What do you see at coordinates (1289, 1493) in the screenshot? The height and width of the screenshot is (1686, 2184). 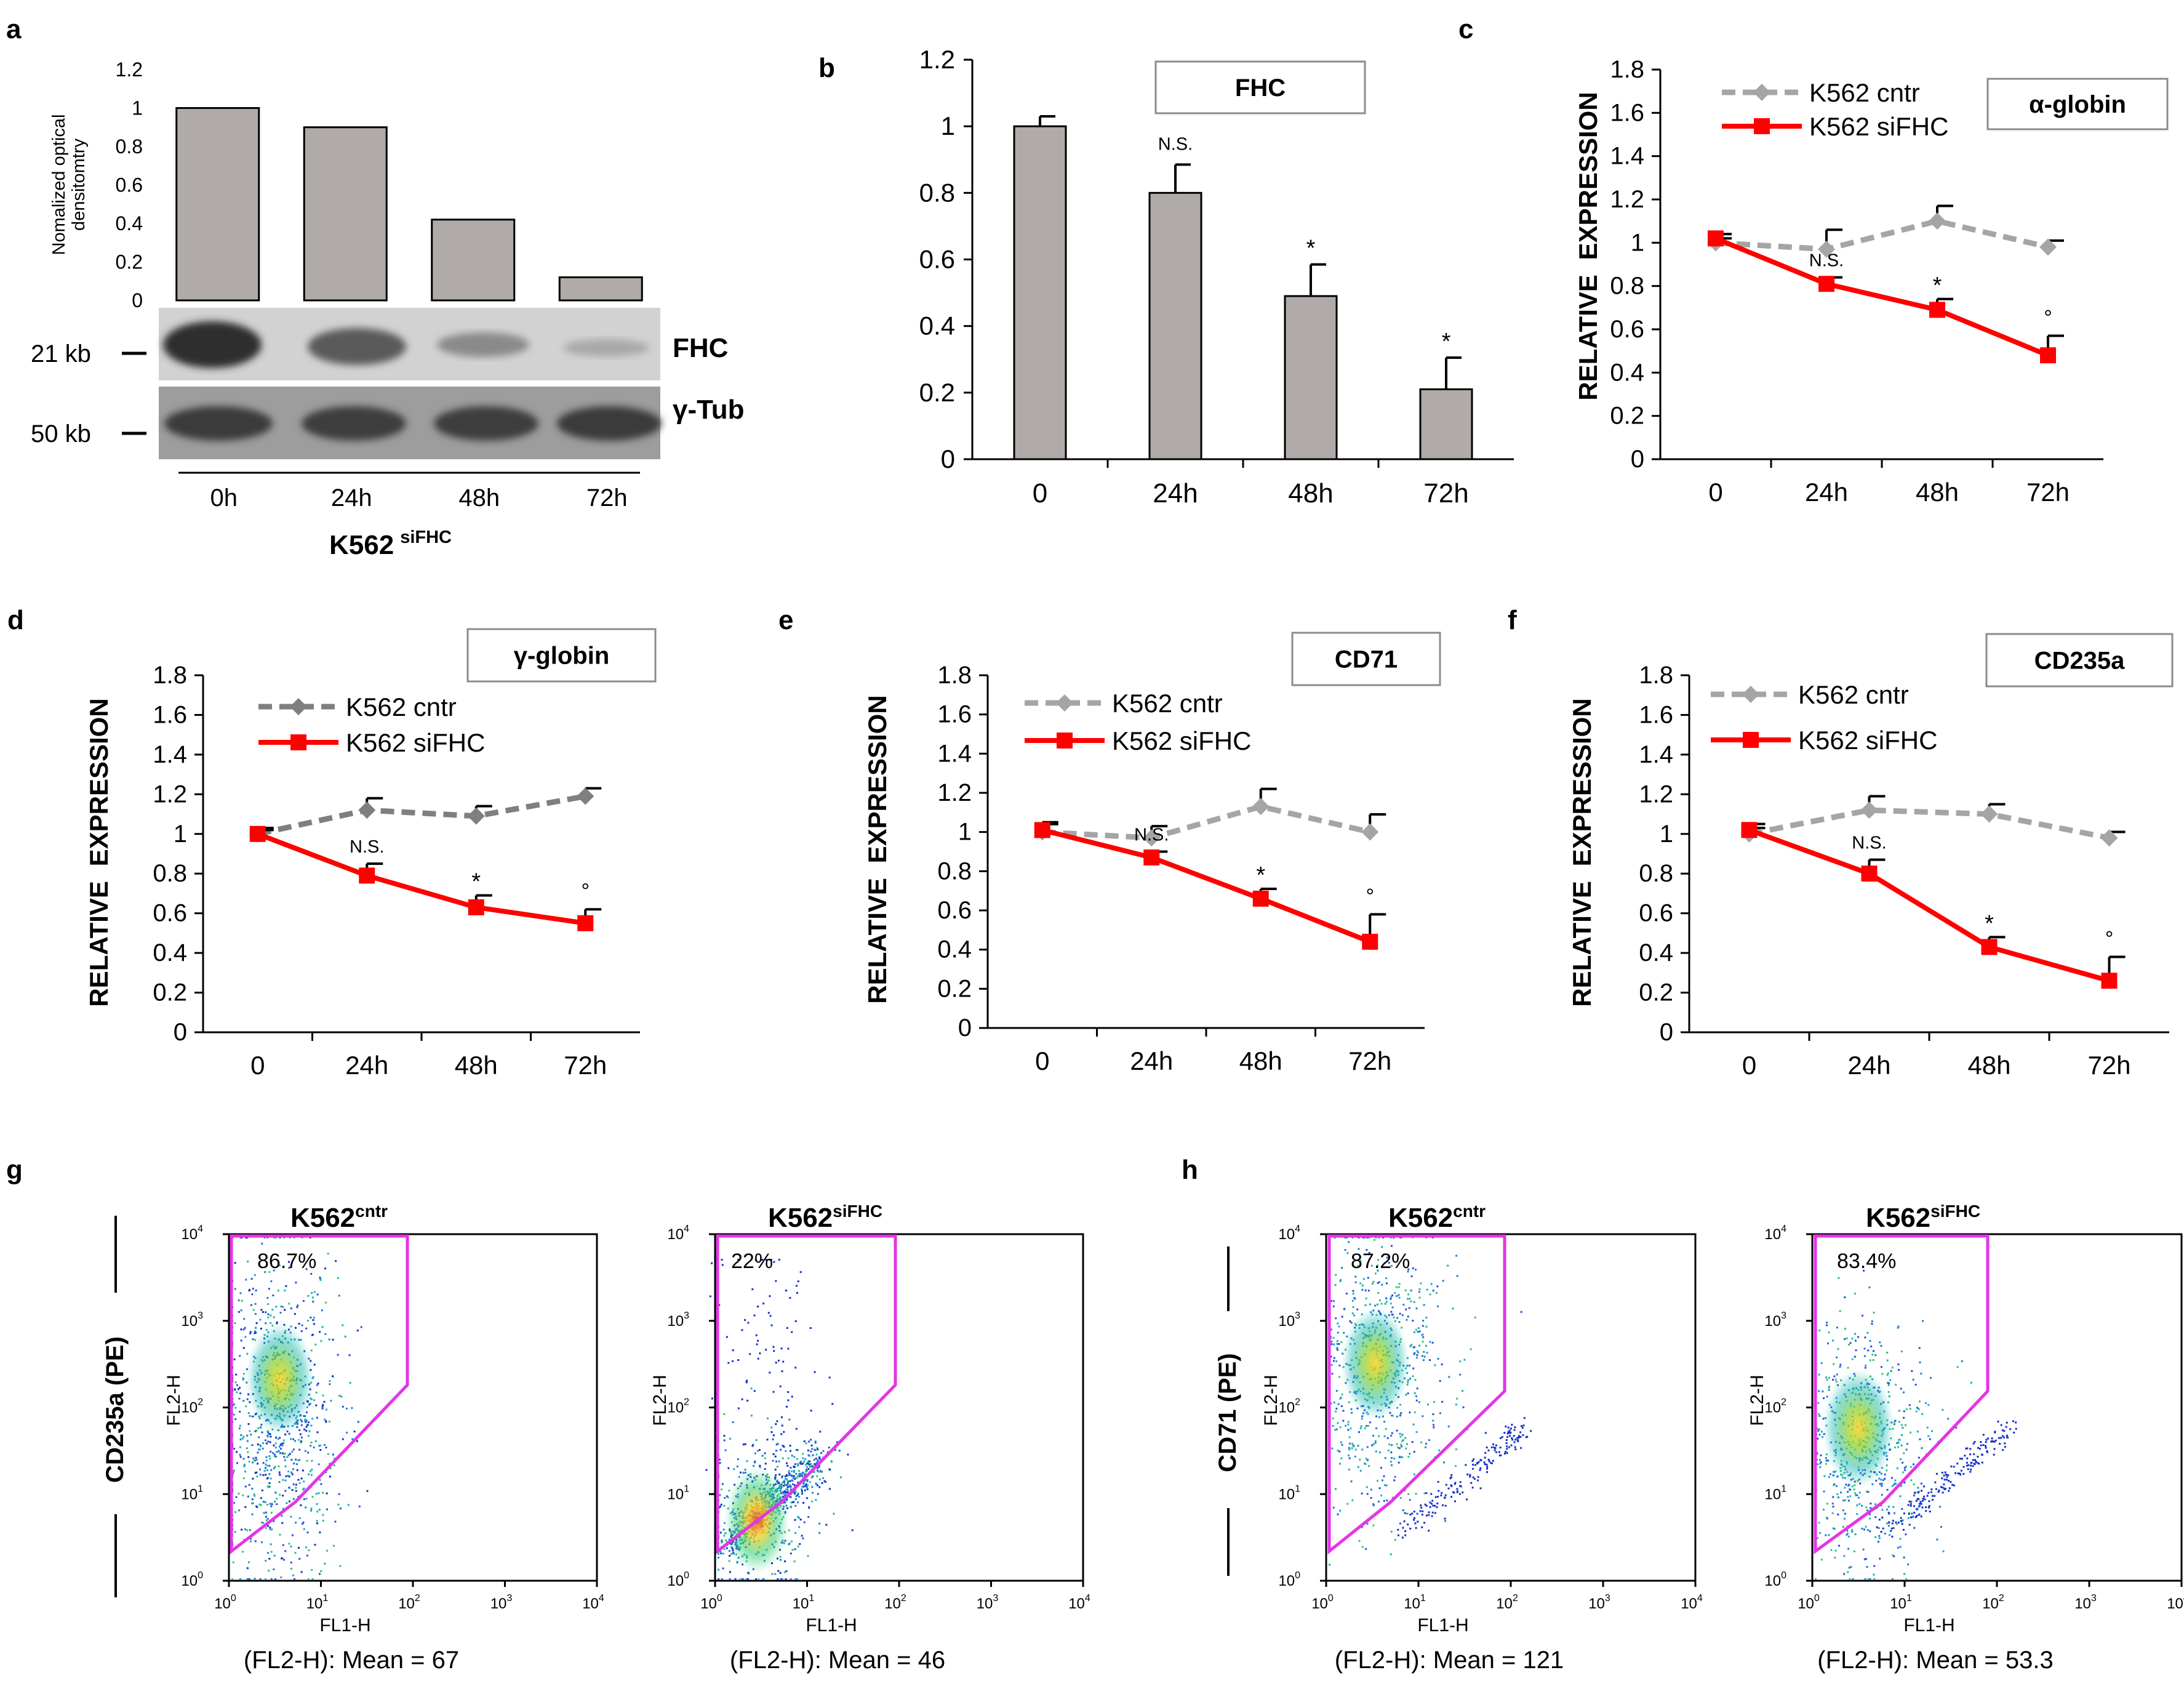 I see `flow-ytick-label-1: 10¹` at bounding box center [1289, 1493].